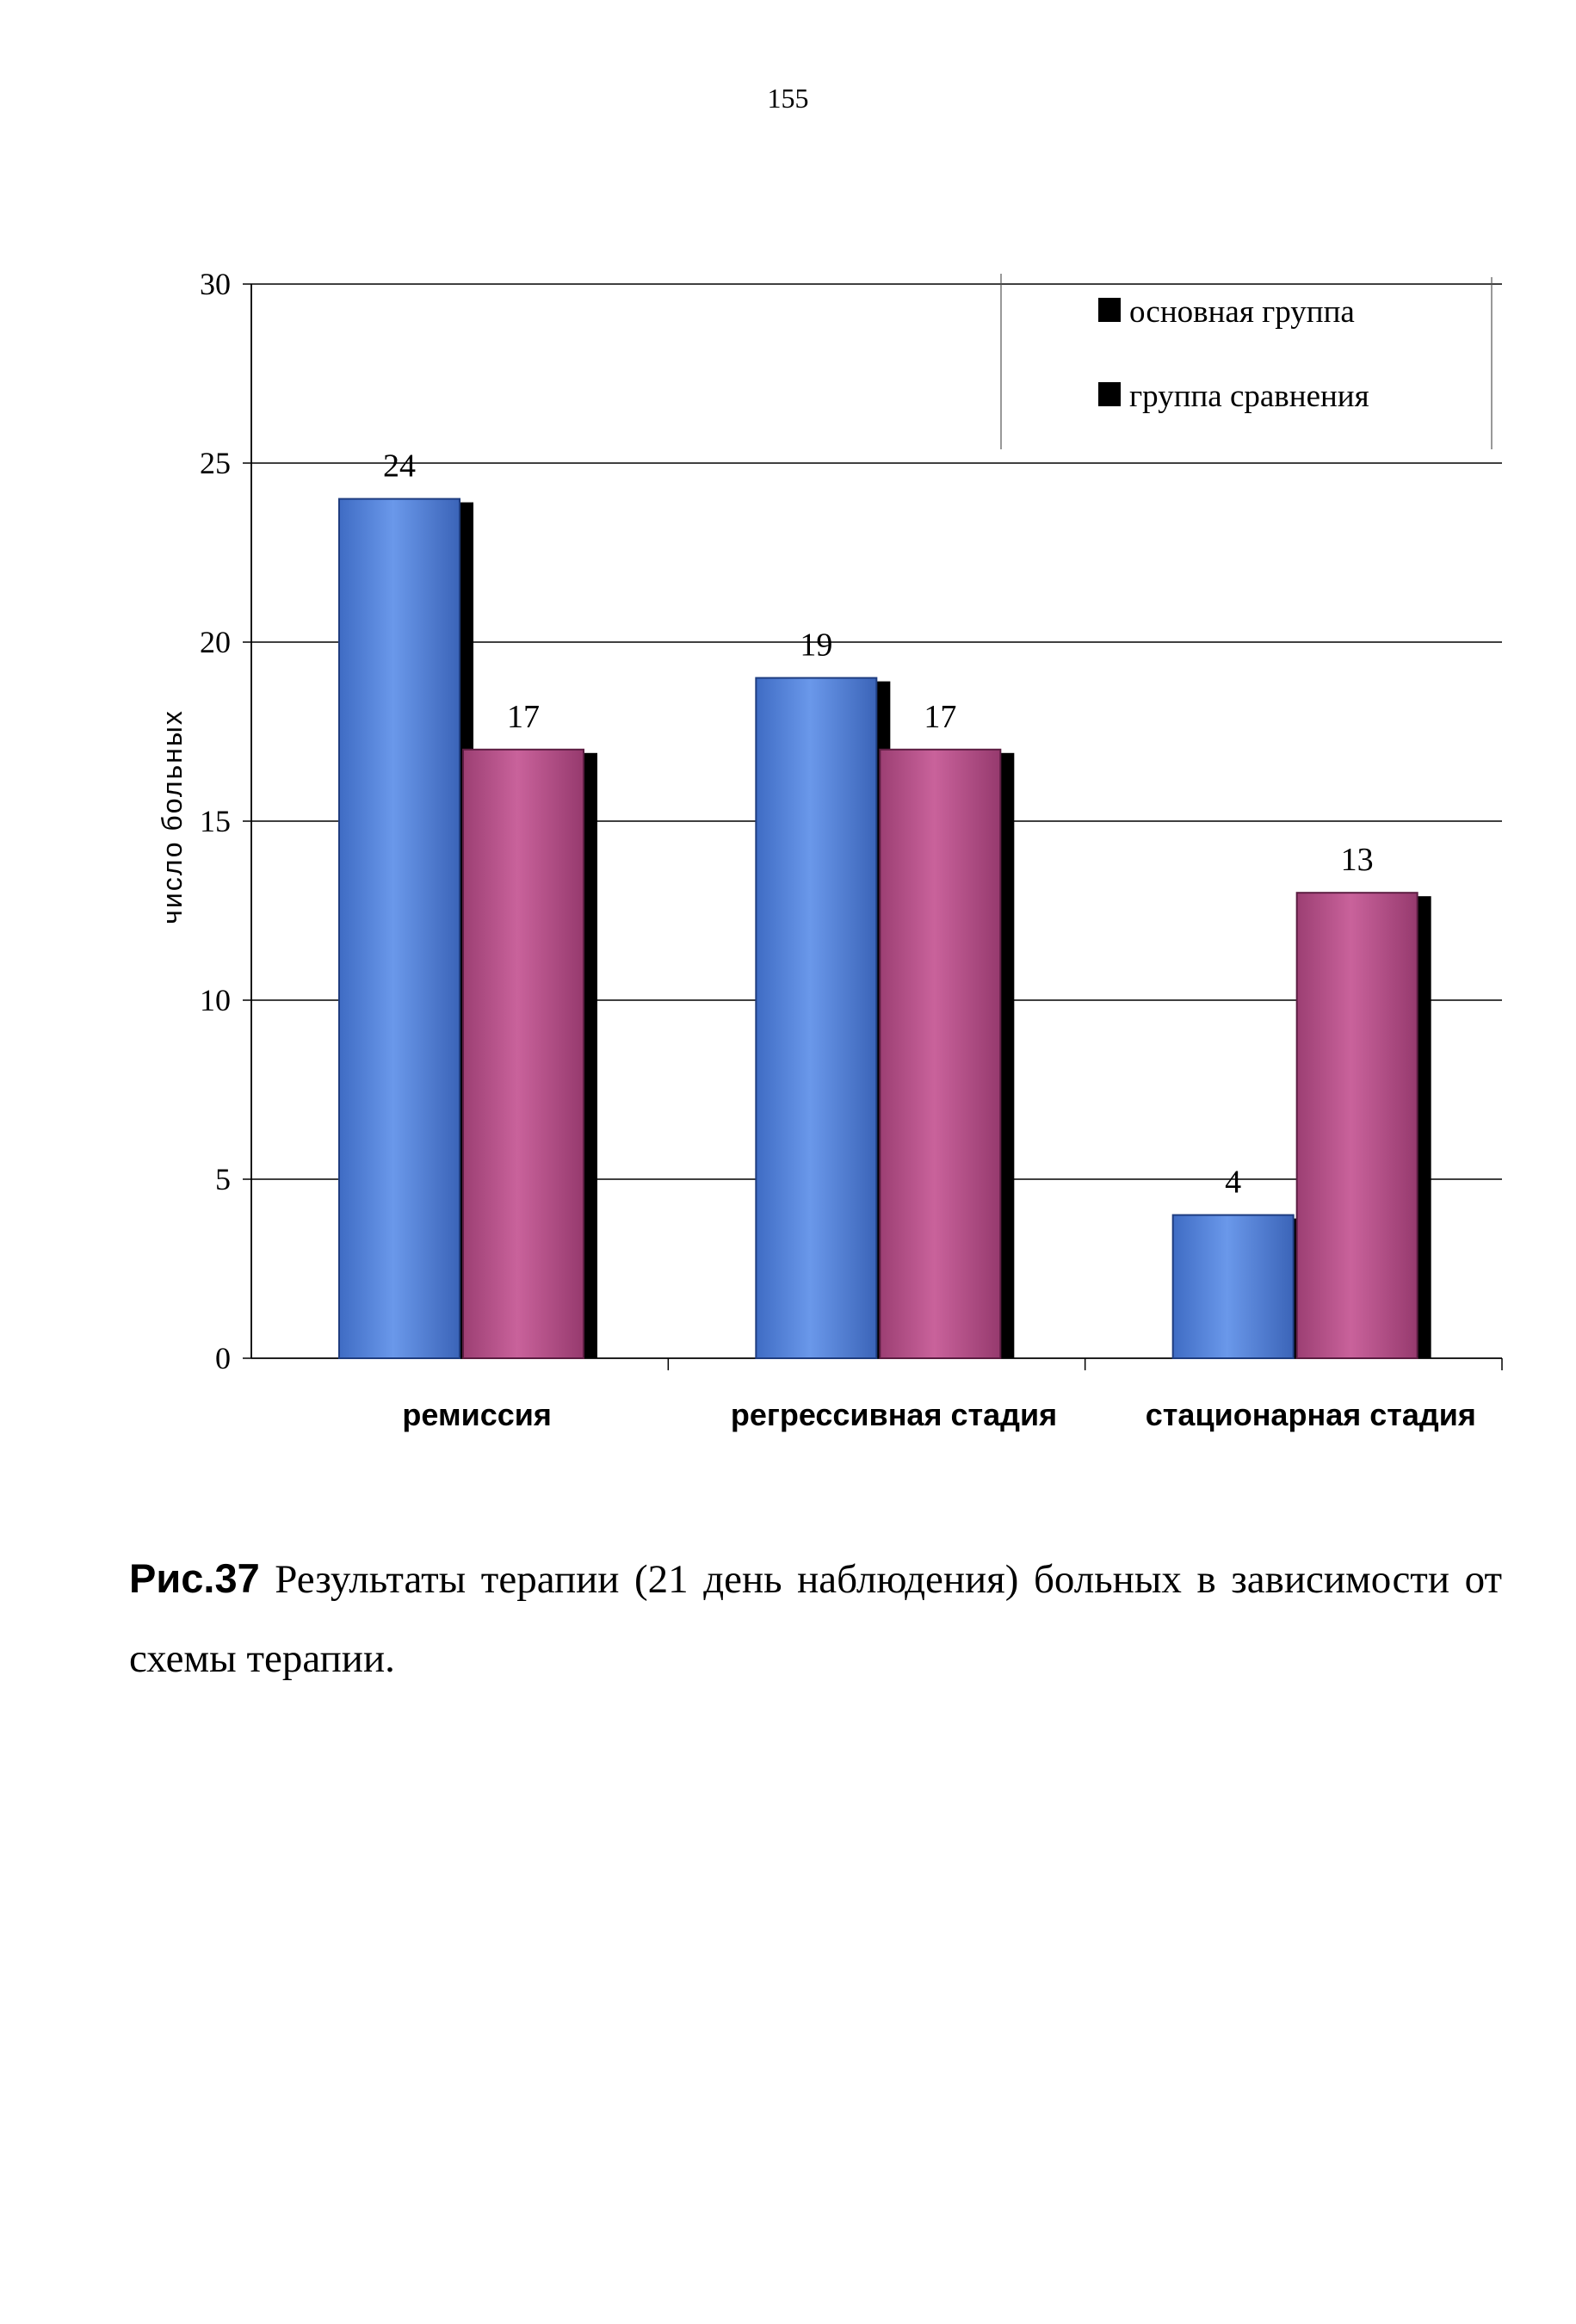  I want to click on data-label: 13, so click(1357, 860).